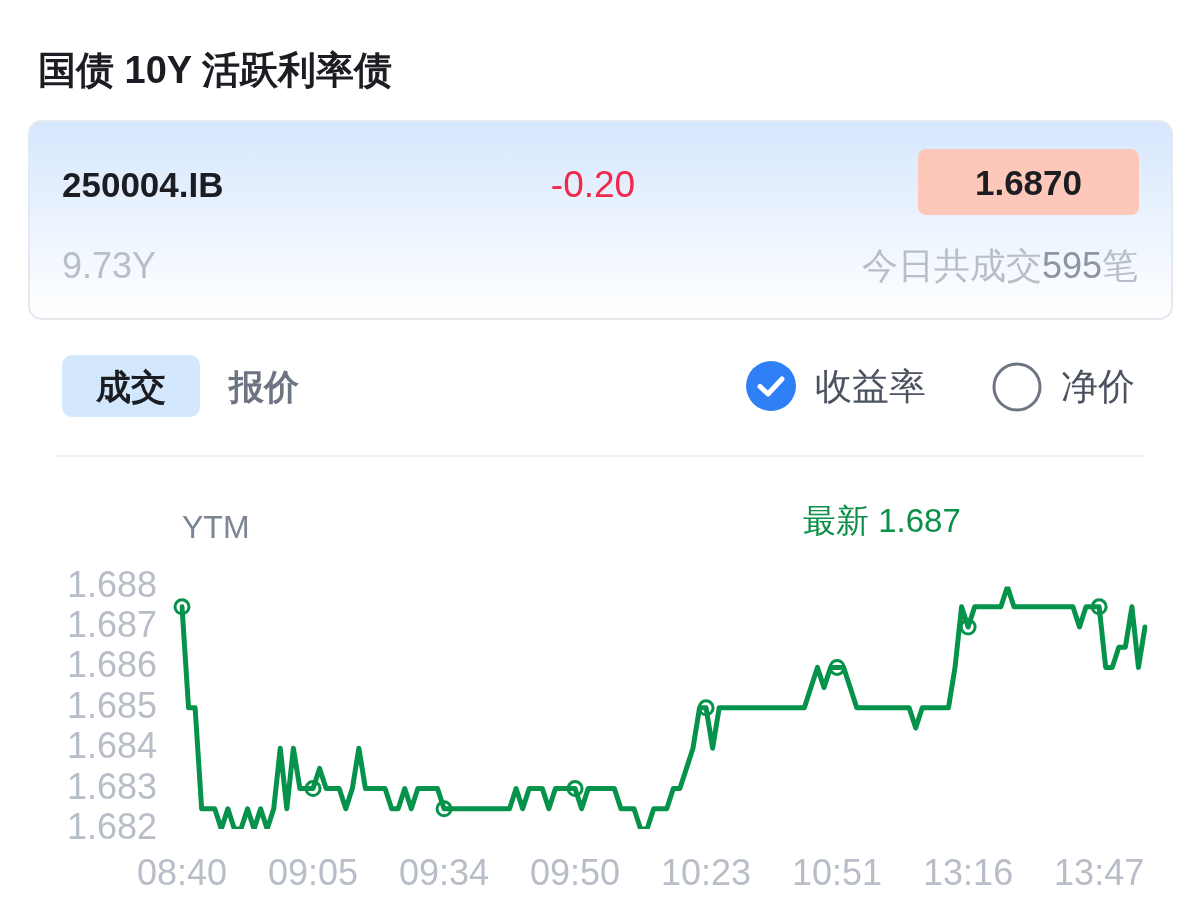  I want to click on text: 收益率, so click(870, 386).